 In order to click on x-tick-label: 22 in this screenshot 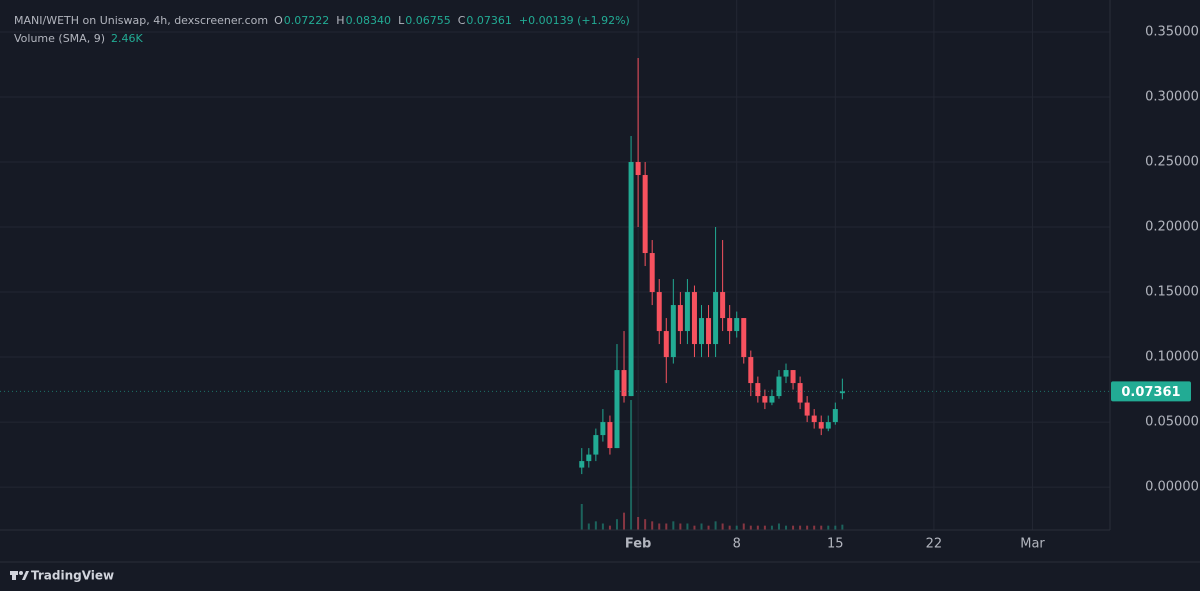, I will do `click(934, 544)`.